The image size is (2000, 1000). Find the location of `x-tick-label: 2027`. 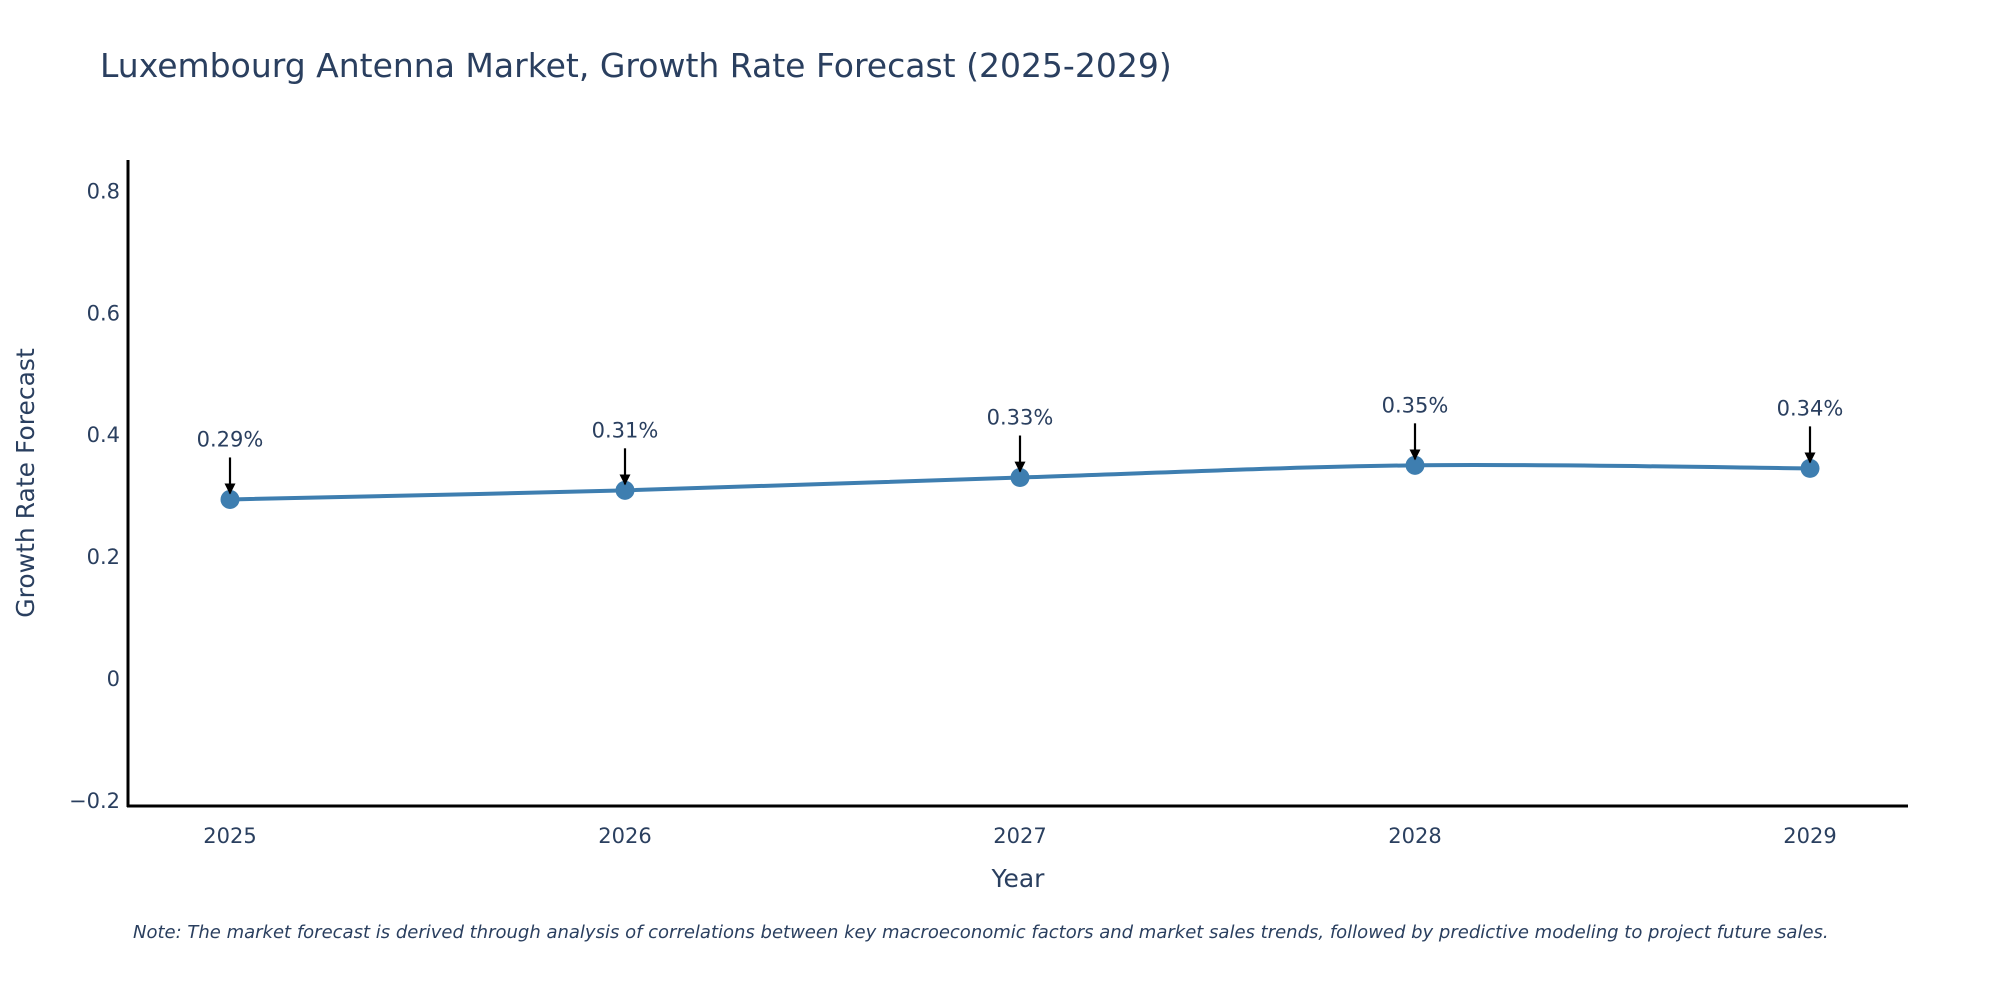

x-tick-label: 2027 is located at coordinates (1019, 836).